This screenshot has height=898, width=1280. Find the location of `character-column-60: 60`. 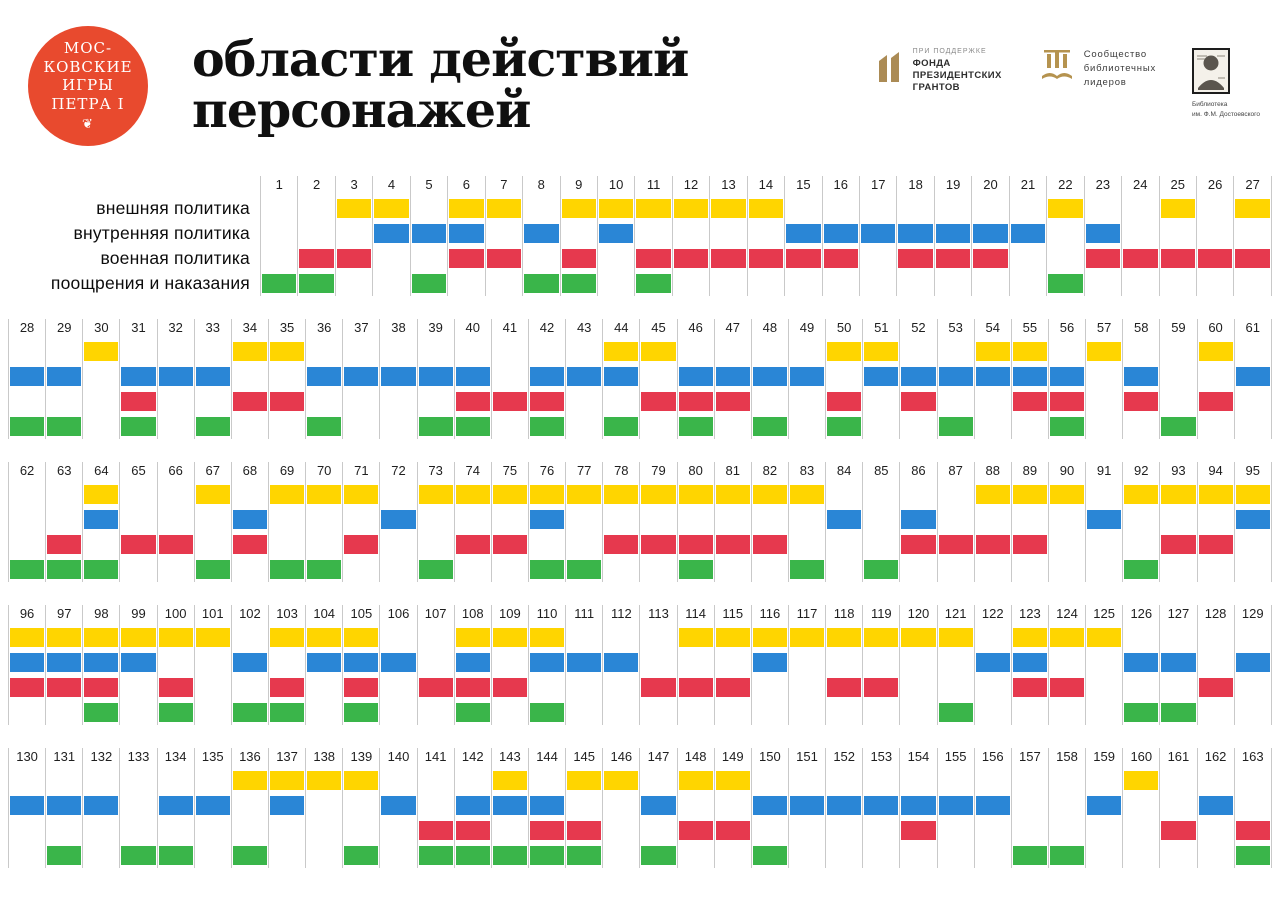

character-column-60: 60 is located at coordinates (1215, 379).